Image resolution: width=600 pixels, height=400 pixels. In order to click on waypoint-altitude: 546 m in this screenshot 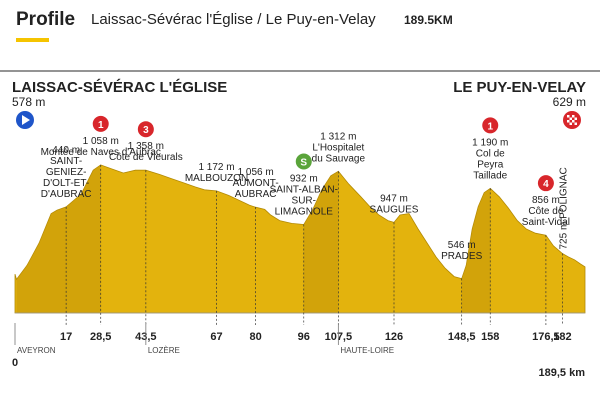, I will do `click(462, 245)`.